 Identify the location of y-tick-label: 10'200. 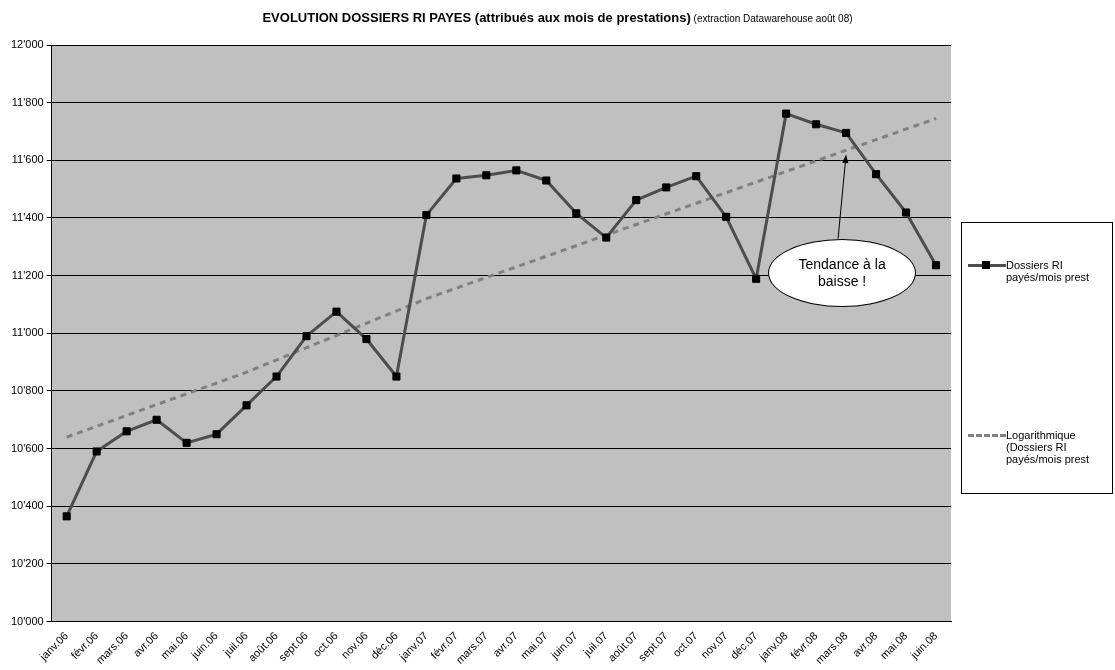
(27, 562).